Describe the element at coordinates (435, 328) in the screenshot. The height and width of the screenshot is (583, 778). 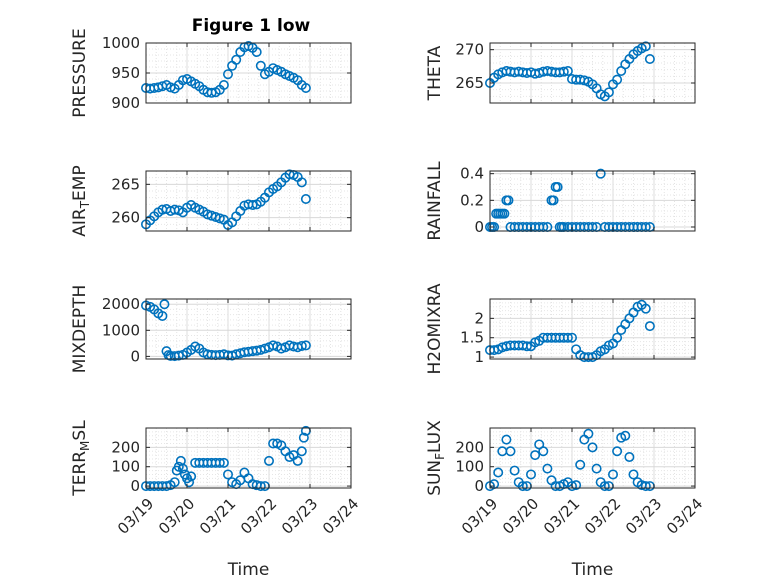
I see `y-axis-label-main: H2OMIXRA` at that location.